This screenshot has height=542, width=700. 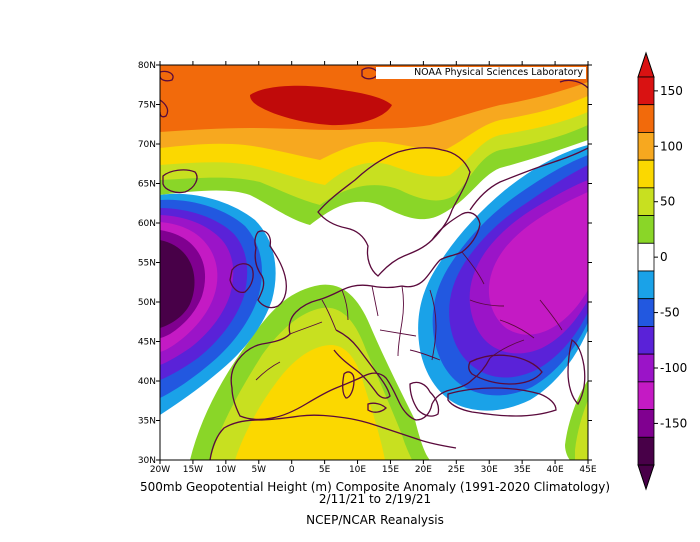 I want to click on lon-tick-label: 25E, so click(x=456, y=470).